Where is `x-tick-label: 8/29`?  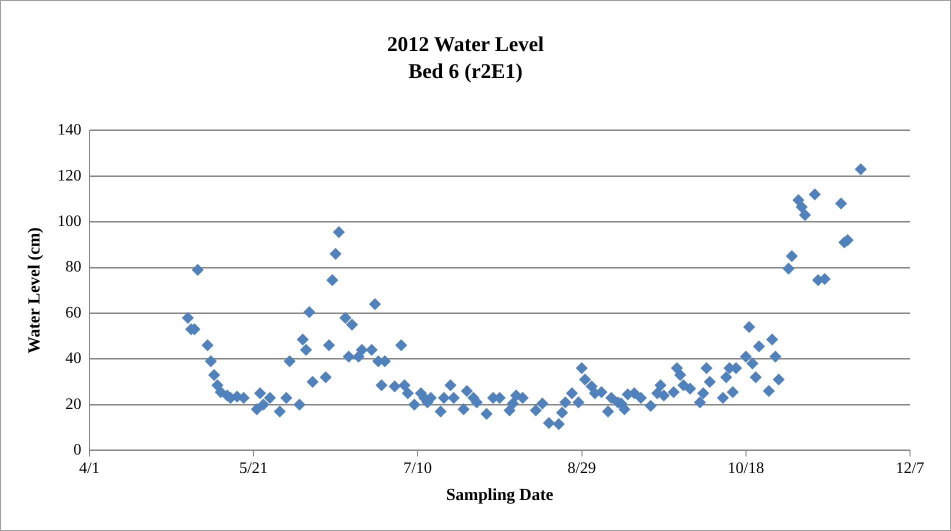
x-tick-label: 8/29 is located at coordinates (582, 469).